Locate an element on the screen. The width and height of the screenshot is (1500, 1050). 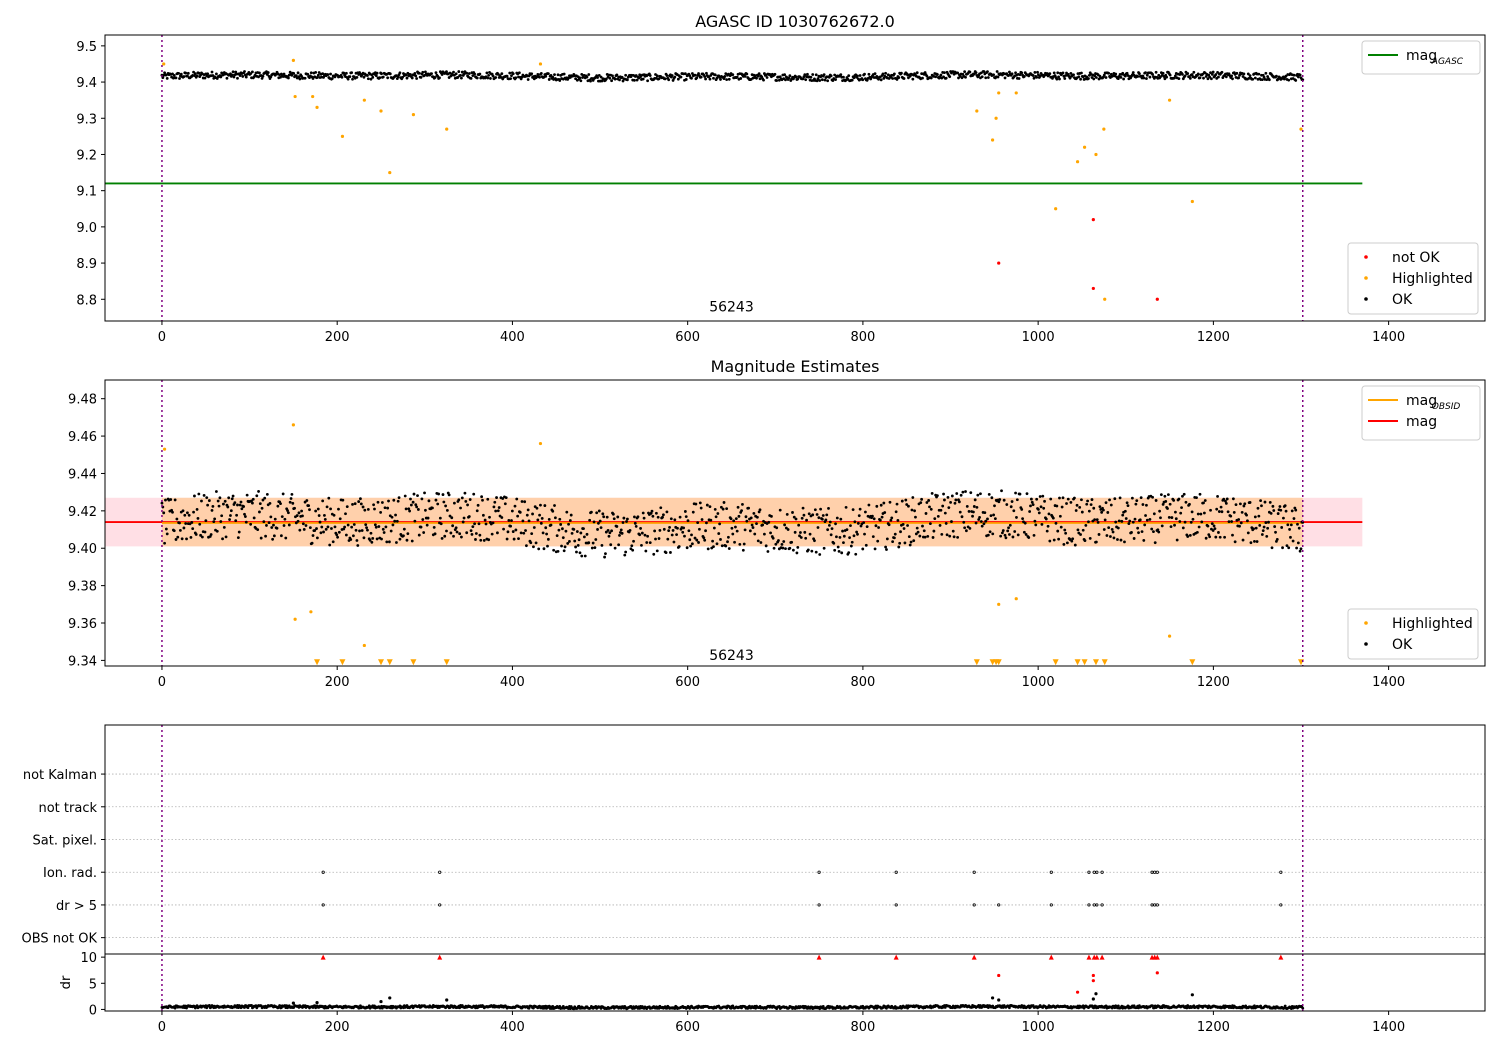
legend-subscript: OBSID is located at coordinates (1446, 407).